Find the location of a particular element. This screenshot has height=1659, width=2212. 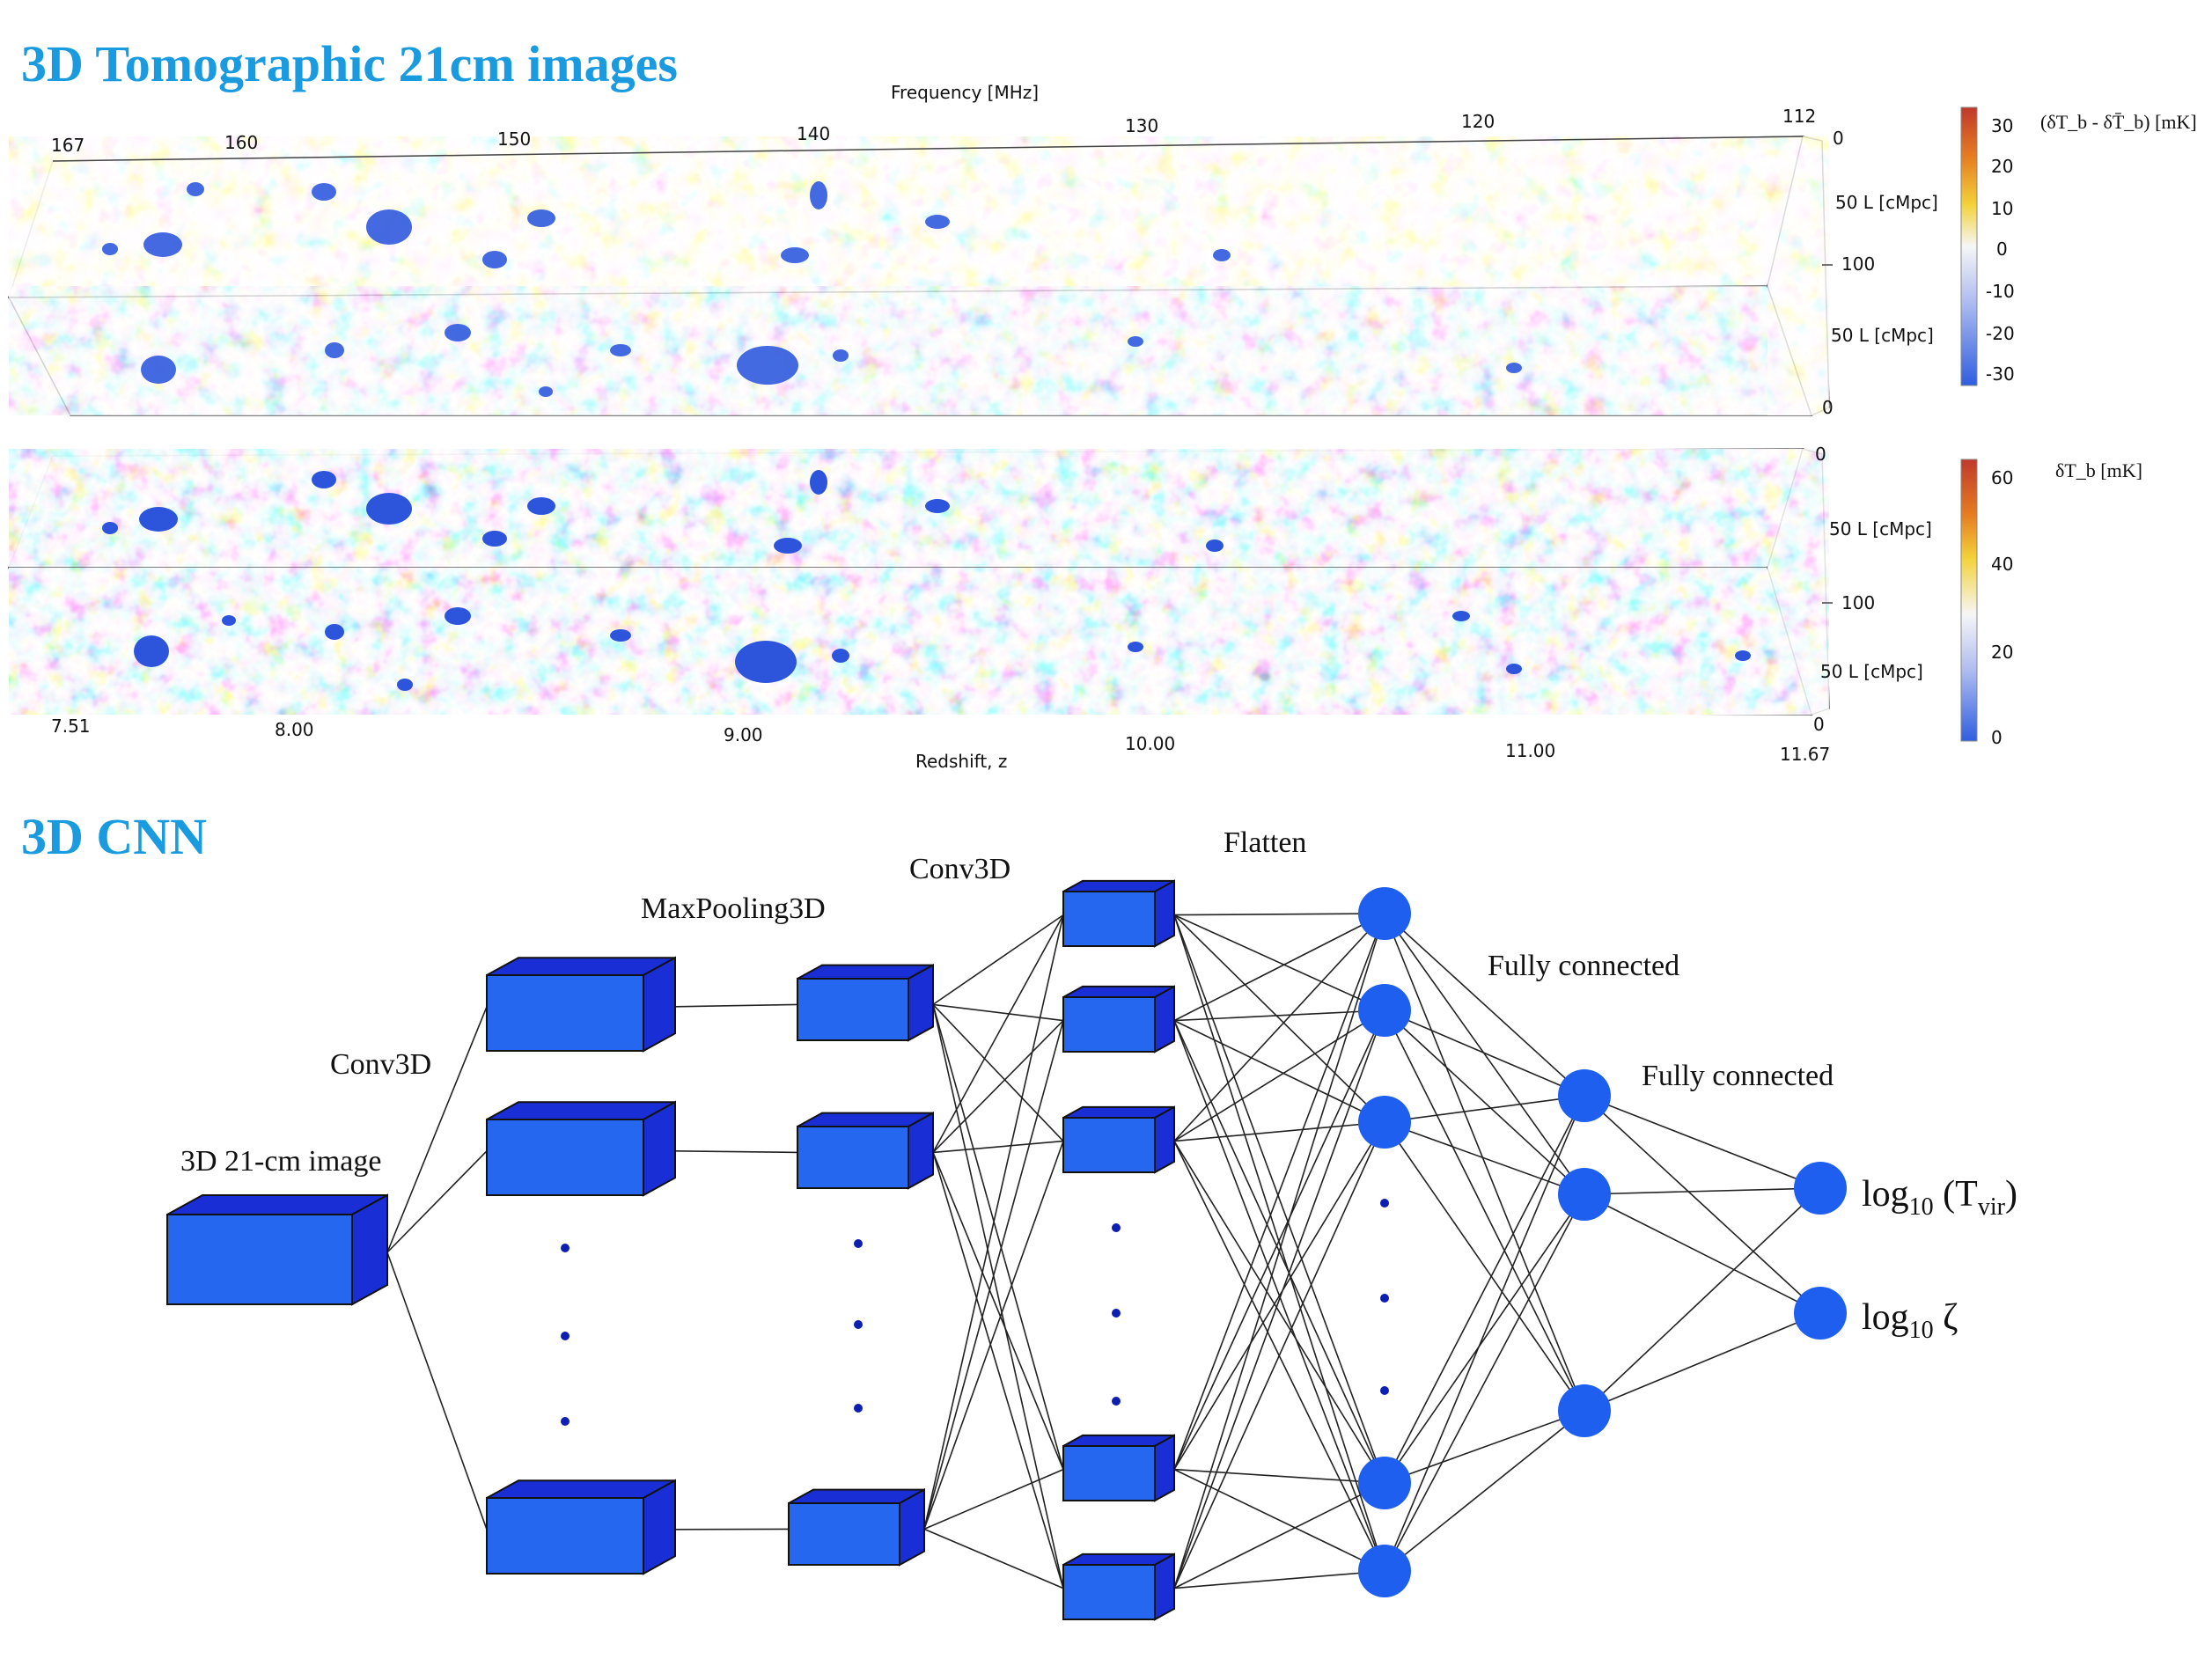

maxpool-label: MaxPooling3D is located at coordinates (733, 909).